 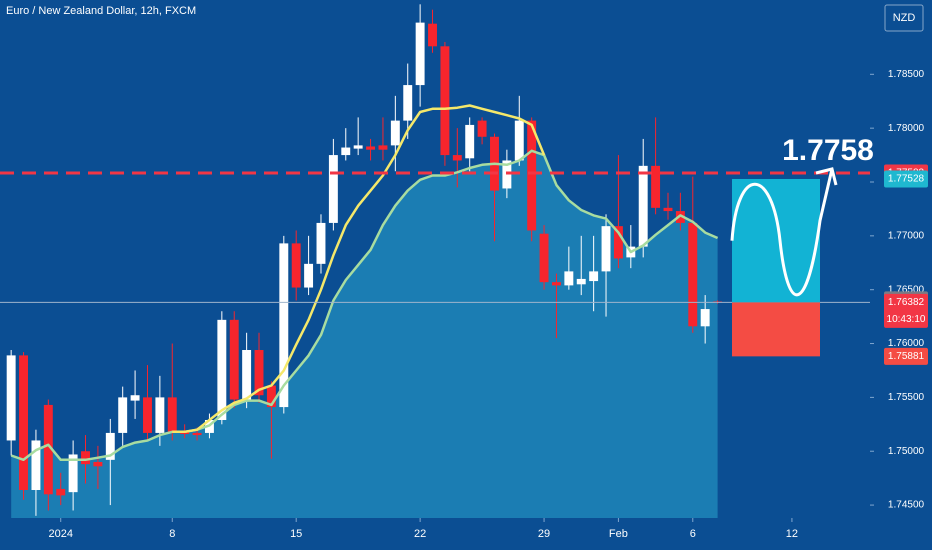 I want to click on x-tick-label: 29, so click(x=544, y=534).